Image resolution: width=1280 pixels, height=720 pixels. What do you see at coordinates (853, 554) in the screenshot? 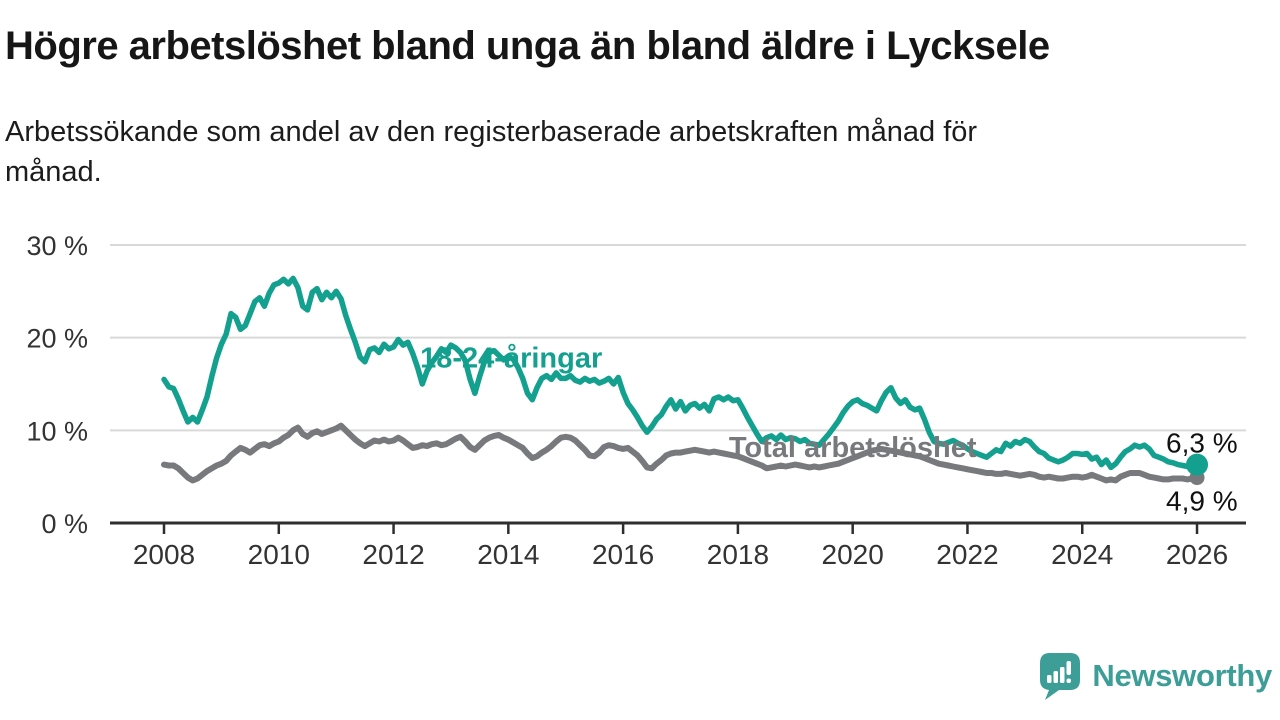
I see `x-tick-label: 2020` at bounding box center [853, 554].